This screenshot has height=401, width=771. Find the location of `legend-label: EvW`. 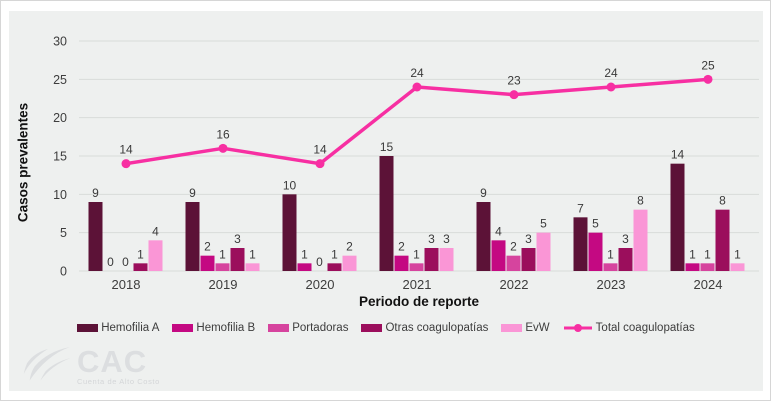

legend-label: EvW is located at coordinates (537, 328).